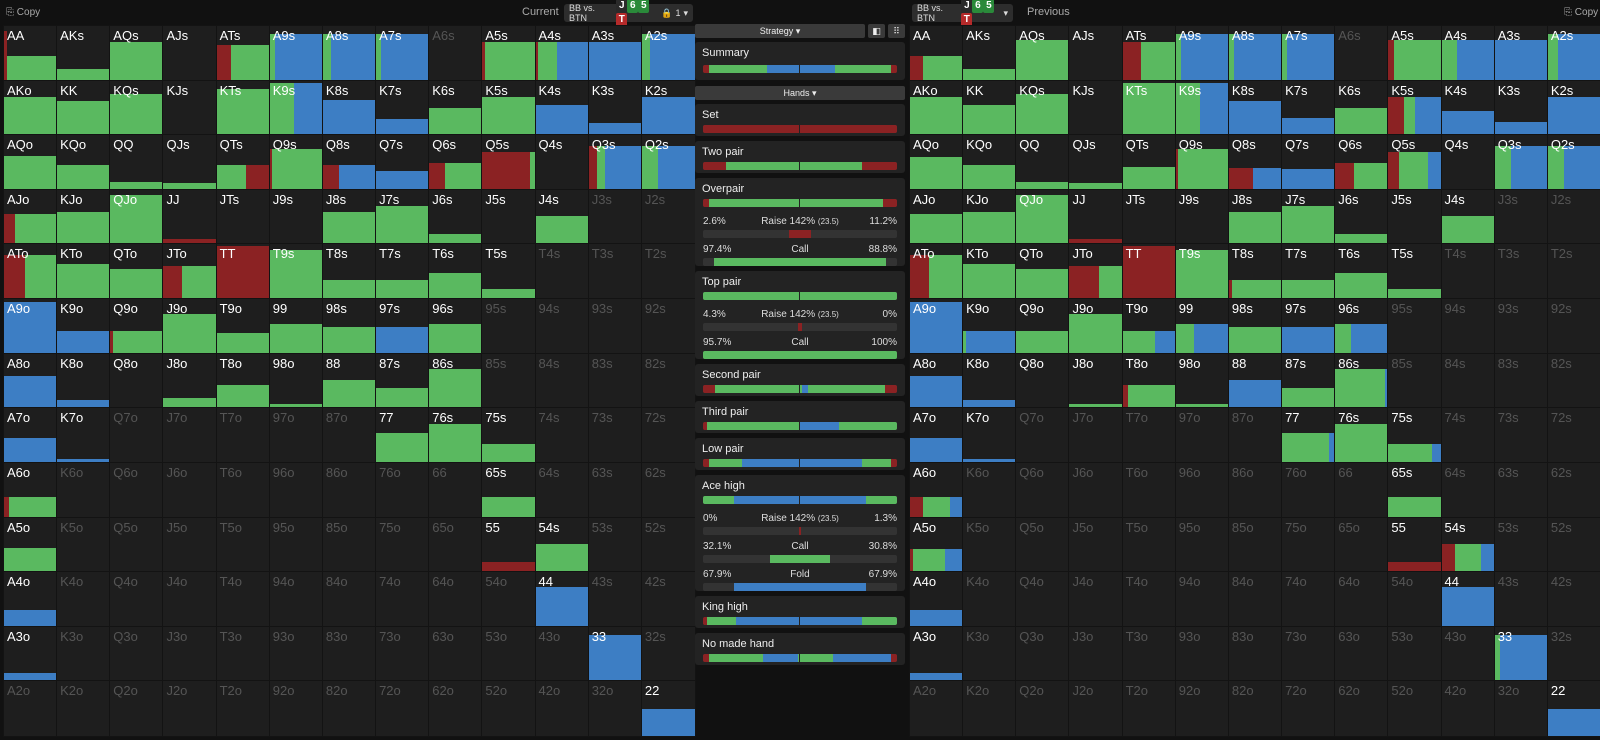  I want to click on hand-cell-J7o: J7o, so click(190, 435).